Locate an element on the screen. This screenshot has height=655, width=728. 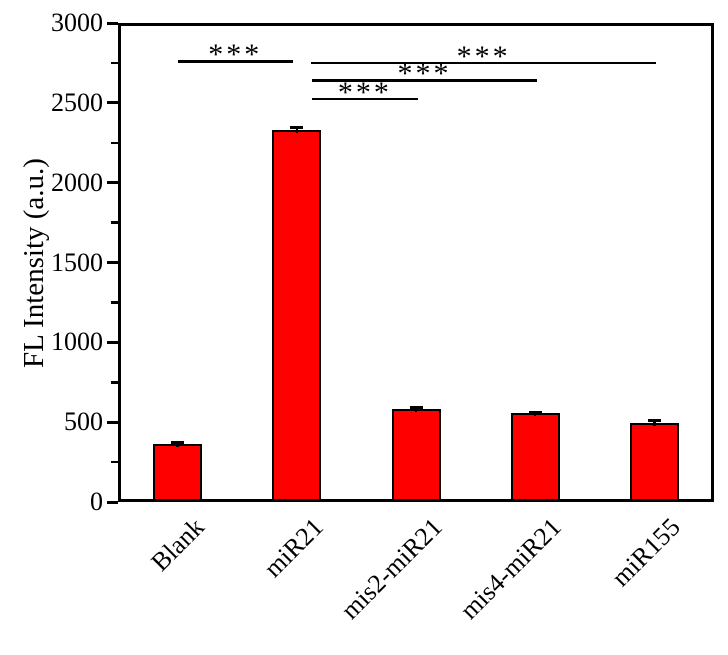
y-tick-label: 2000 is located at coordinates (77, 182).